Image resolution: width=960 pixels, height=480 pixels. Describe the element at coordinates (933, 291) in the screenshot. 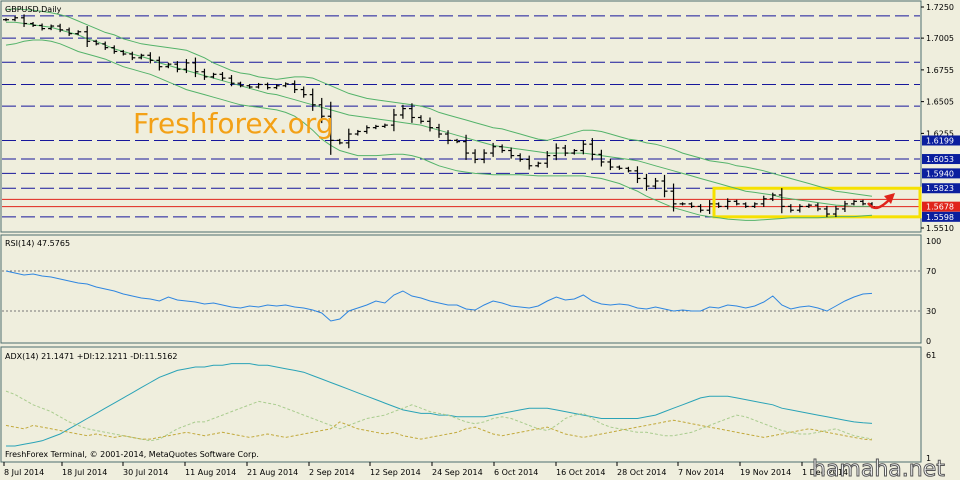

I see `rsi-axis: 100 70 30 0` at that location.